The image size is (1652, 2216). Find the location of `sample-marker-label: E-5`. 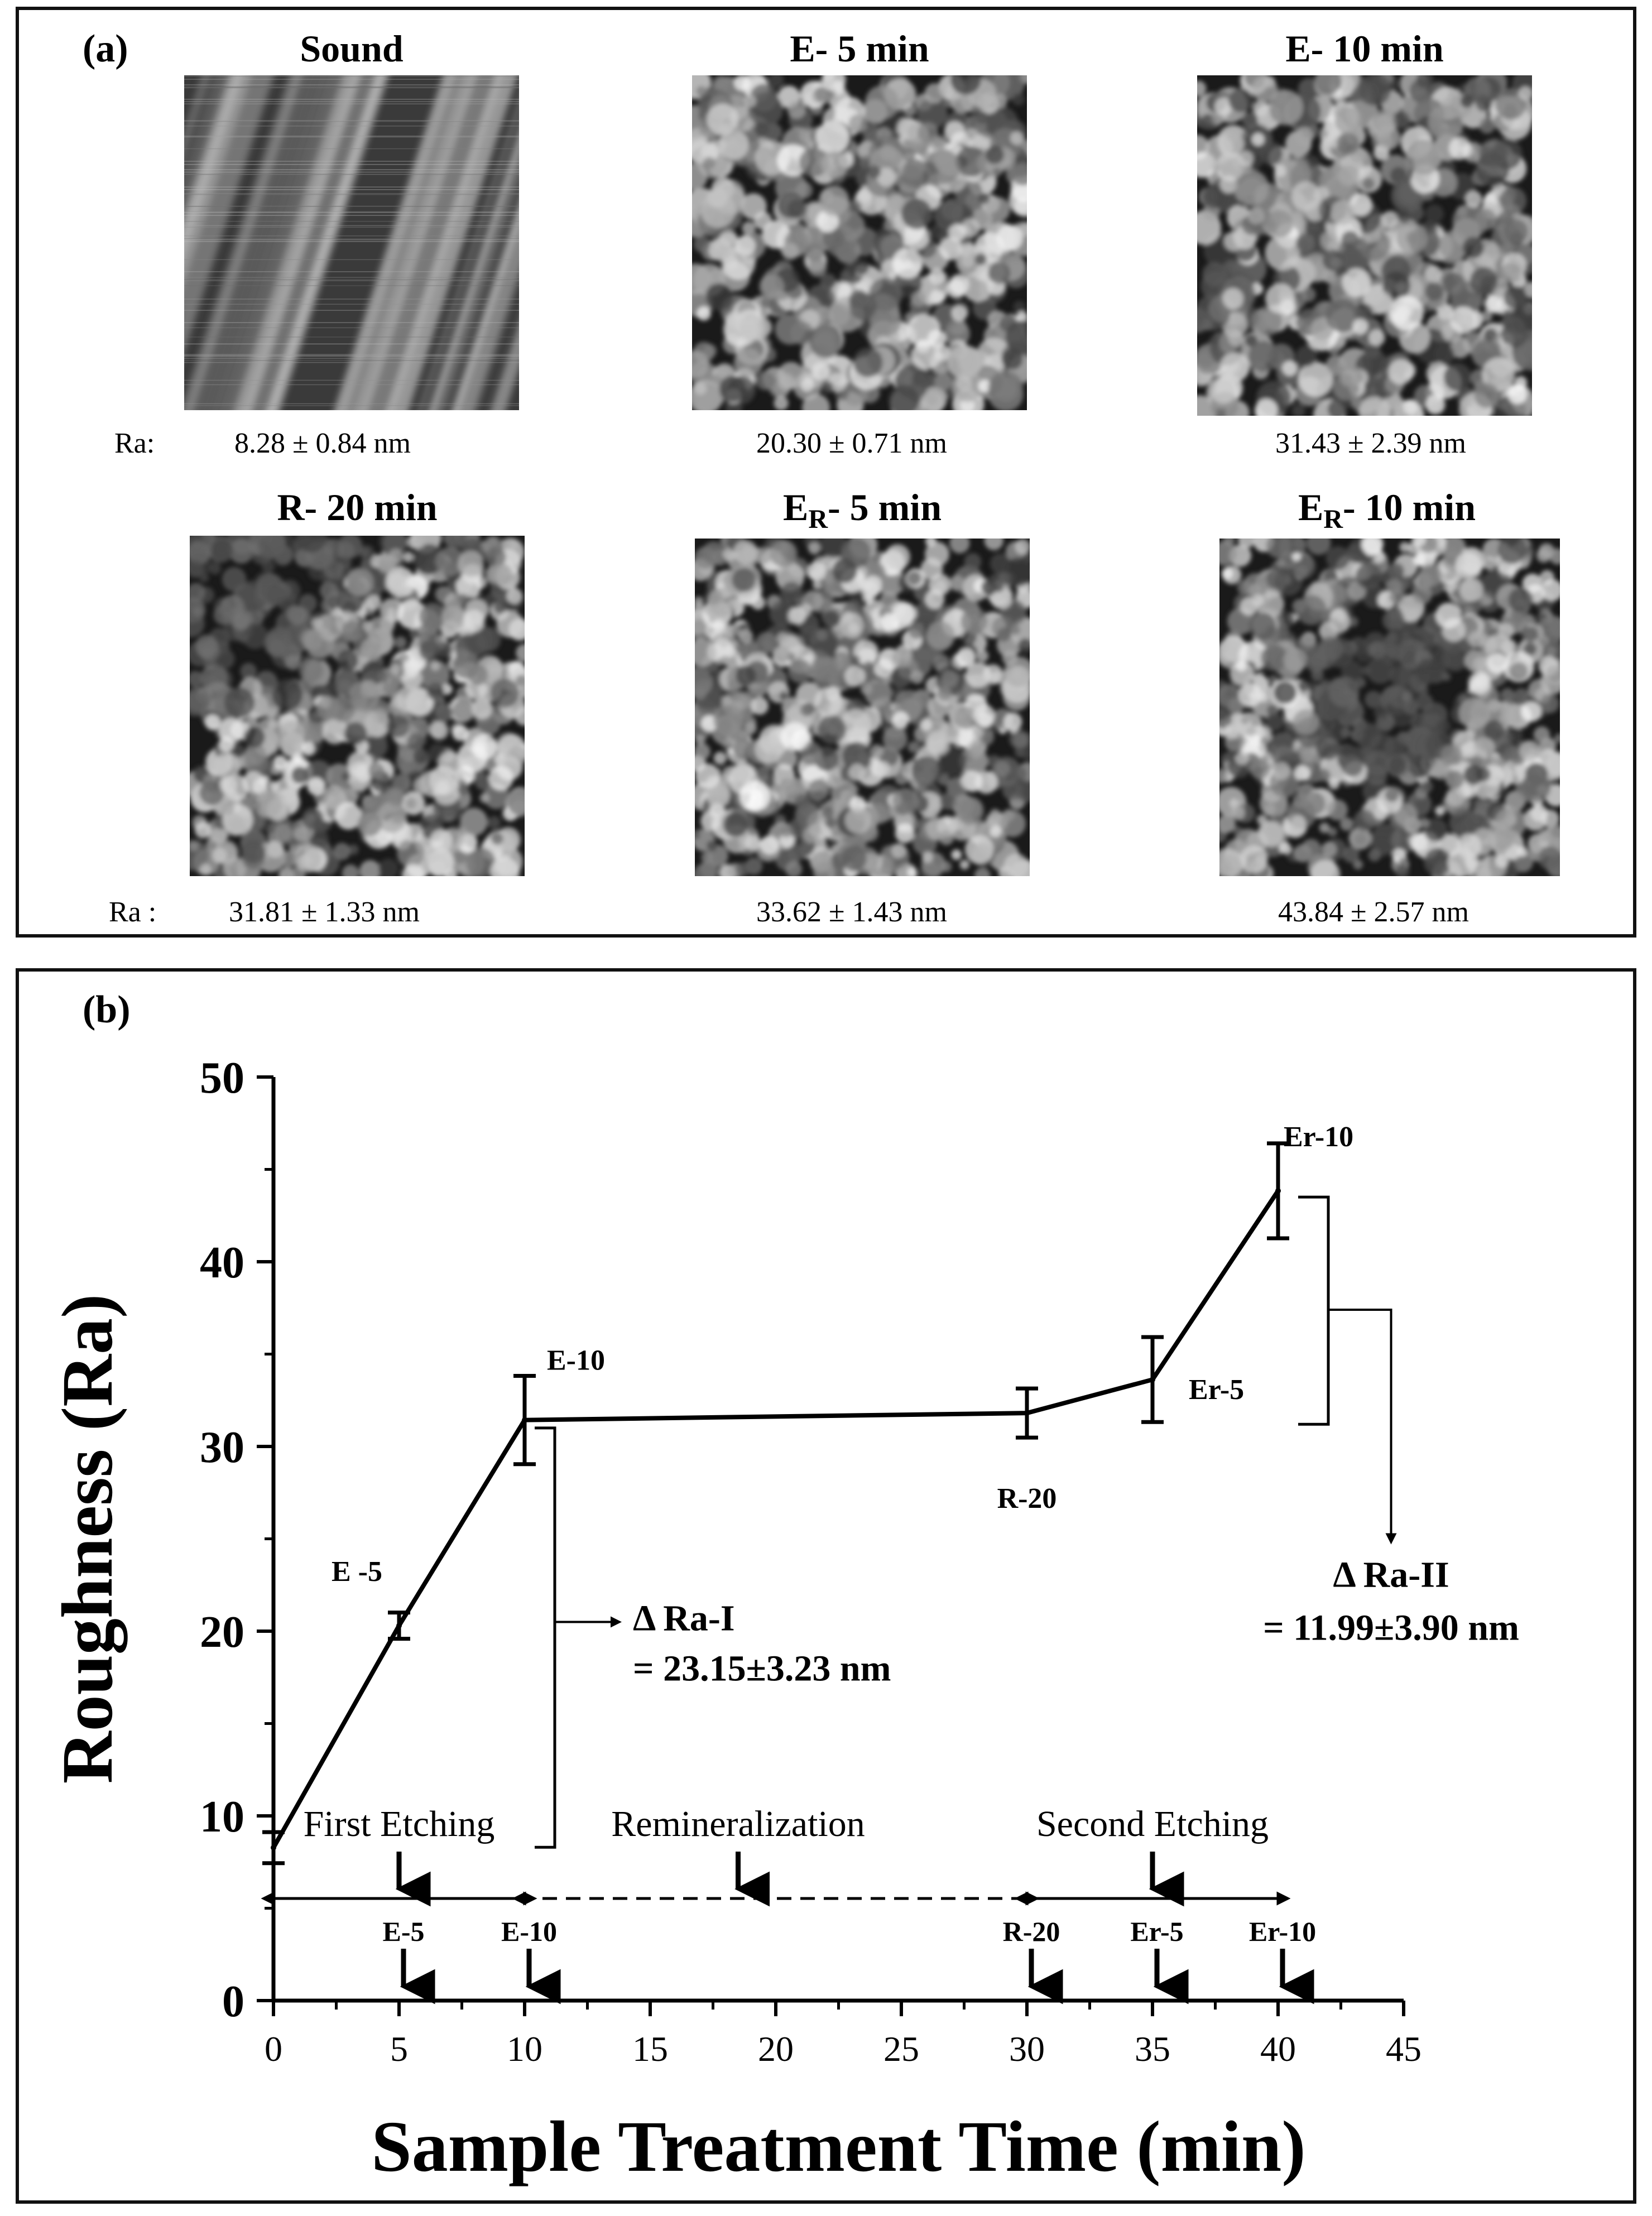

sample-marker-label: E-5 is located at coordinates (404, 1932).